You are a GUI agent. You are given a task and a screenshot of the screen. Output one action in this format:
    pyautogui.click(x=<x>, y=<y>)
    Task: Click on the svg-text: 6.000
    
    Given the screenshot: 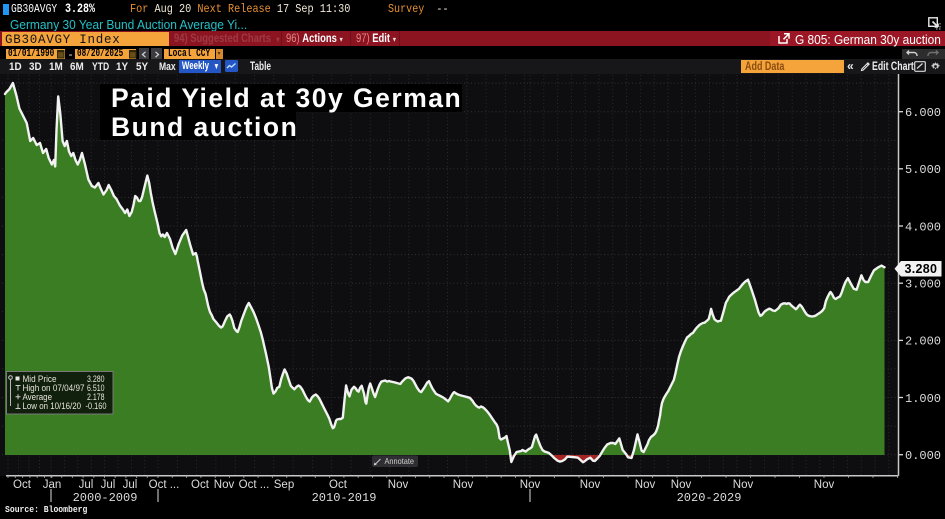 What is the action you would take?
    pyautogui.click(x=923, y=113)
    